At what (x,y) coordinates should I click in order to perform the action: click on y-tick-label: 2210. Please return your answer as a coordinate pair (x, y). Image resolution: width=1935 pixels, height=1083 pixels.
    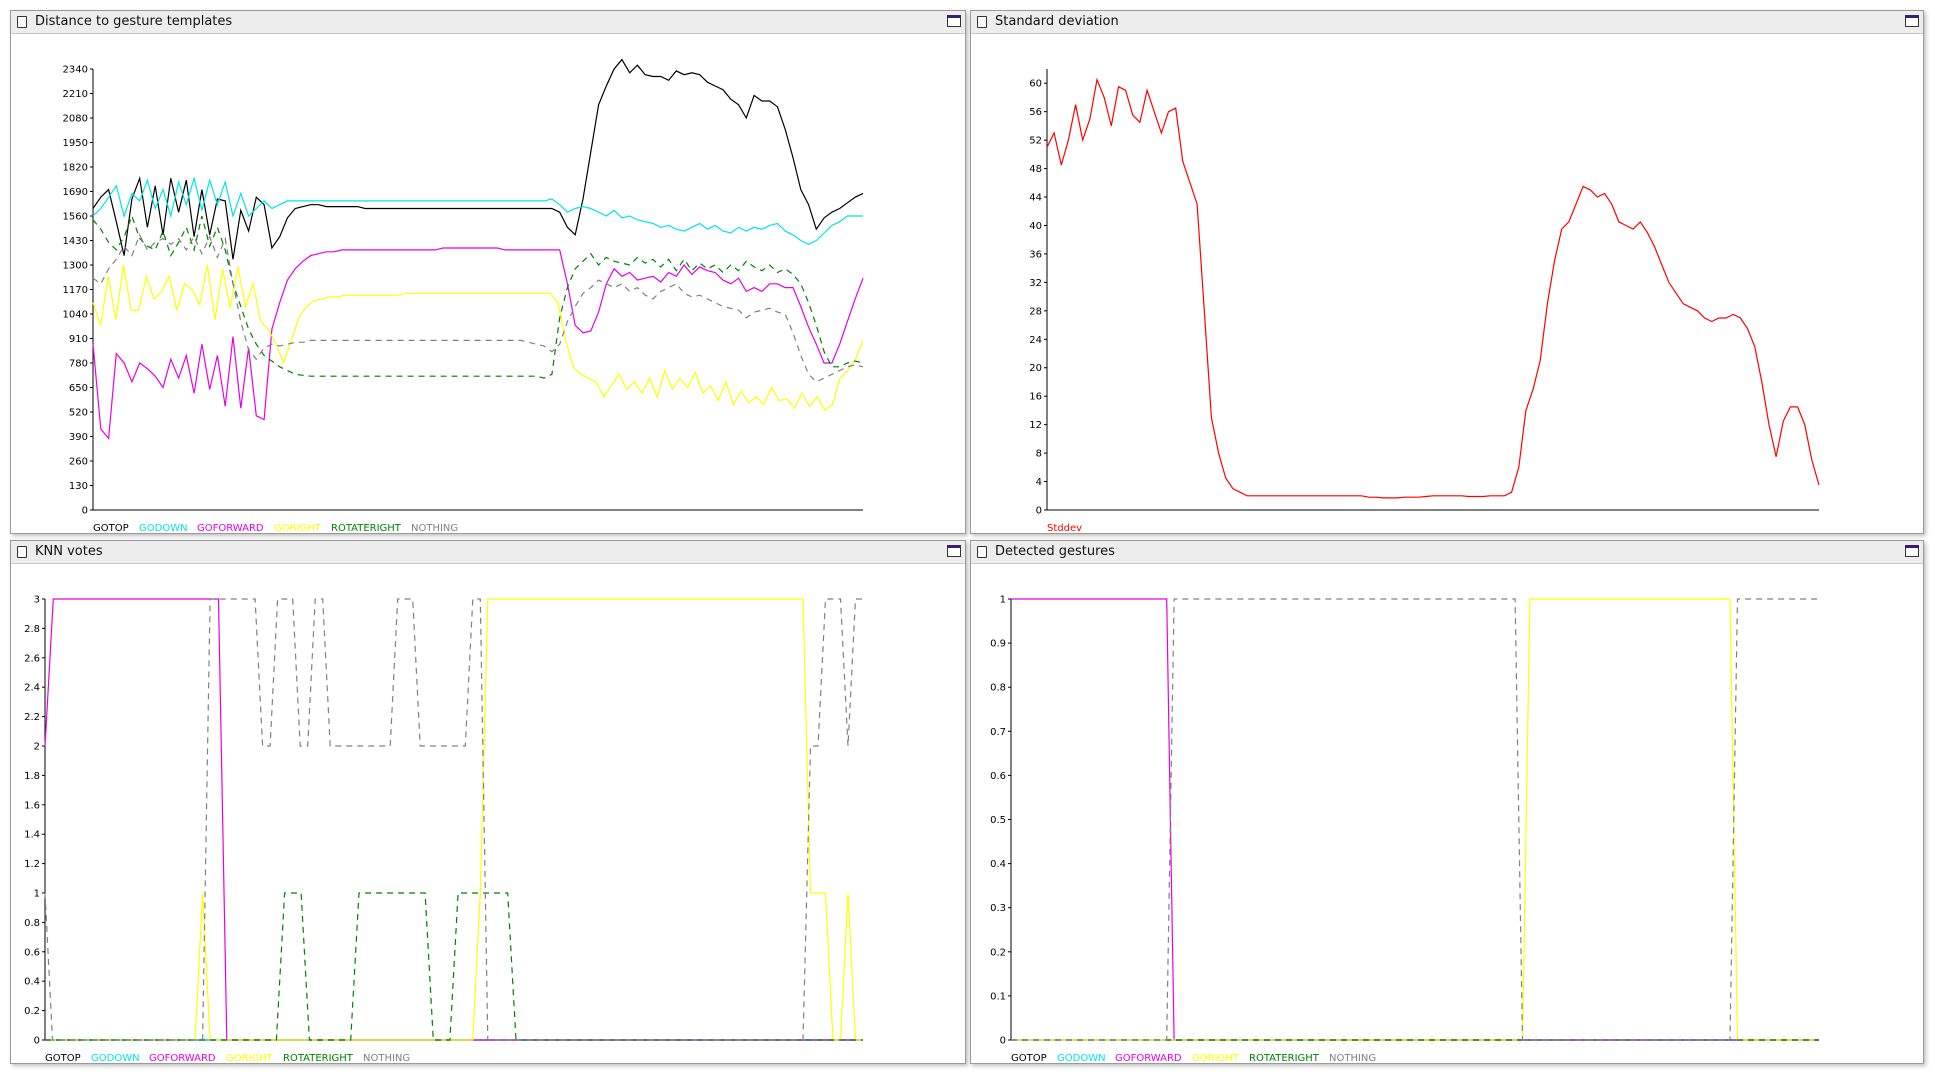
    Looking at the image, I should click on (75, 94).